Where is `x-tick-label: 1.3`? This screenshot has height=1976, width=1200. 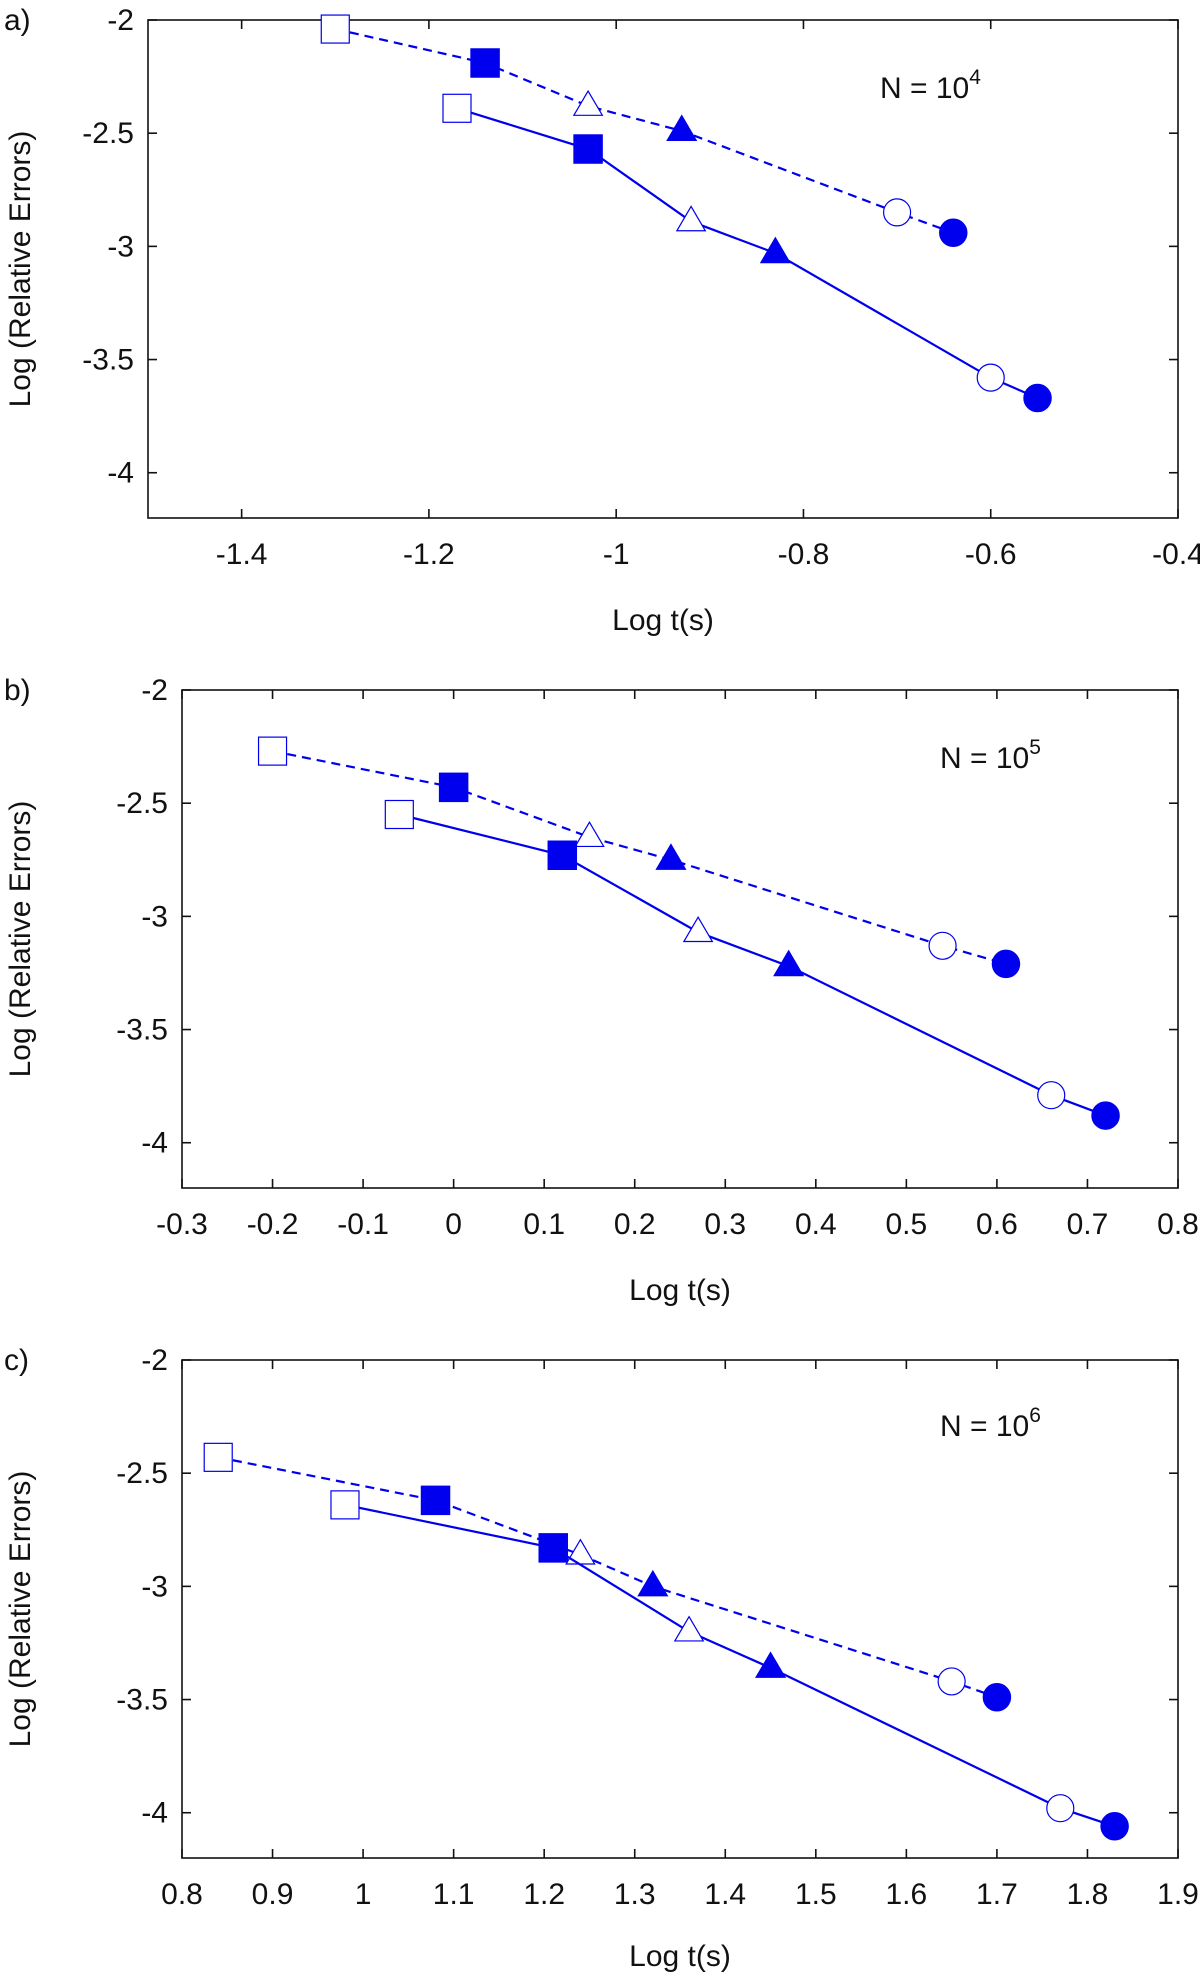
x-tick-label: 1.3 is located at coordinates (635, 1894).